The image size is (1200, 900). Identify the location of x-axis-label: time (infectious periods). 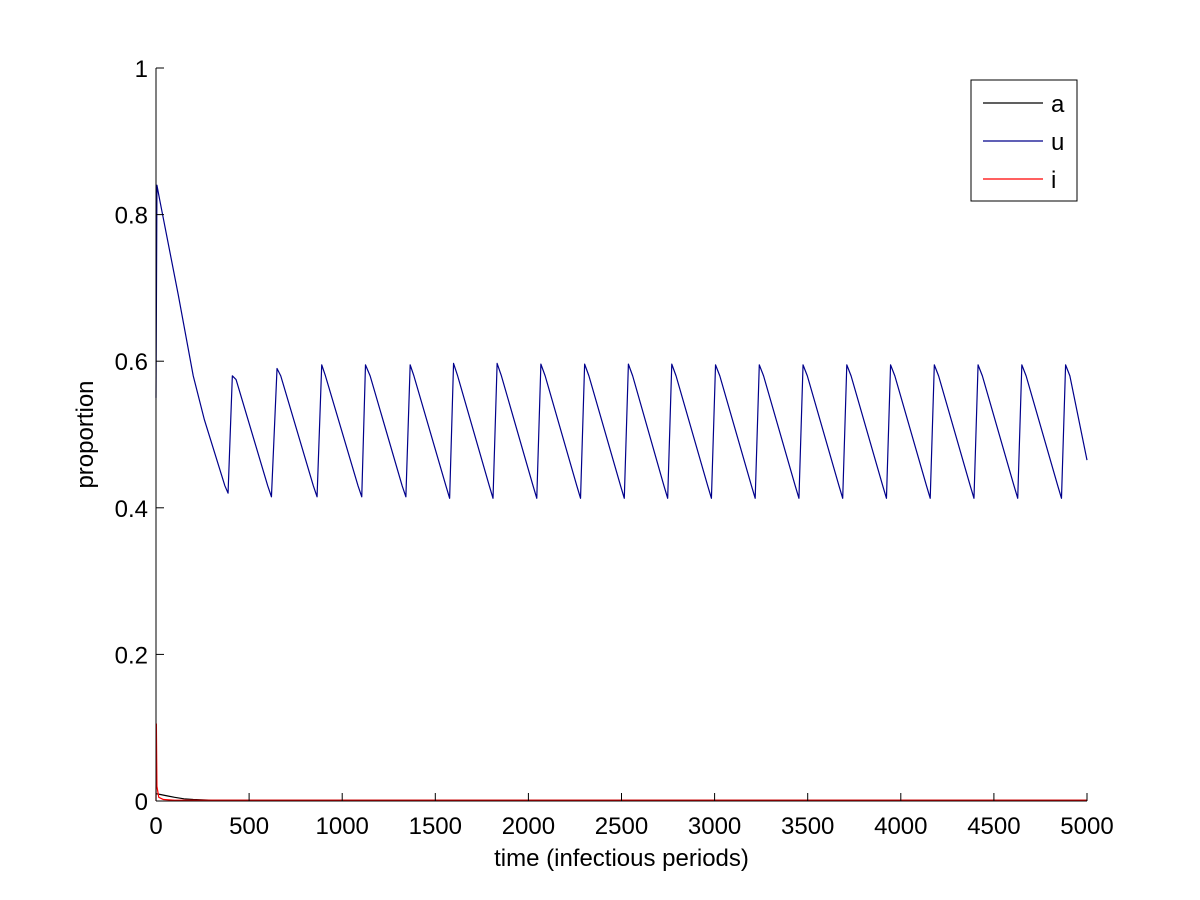
(621, 858).